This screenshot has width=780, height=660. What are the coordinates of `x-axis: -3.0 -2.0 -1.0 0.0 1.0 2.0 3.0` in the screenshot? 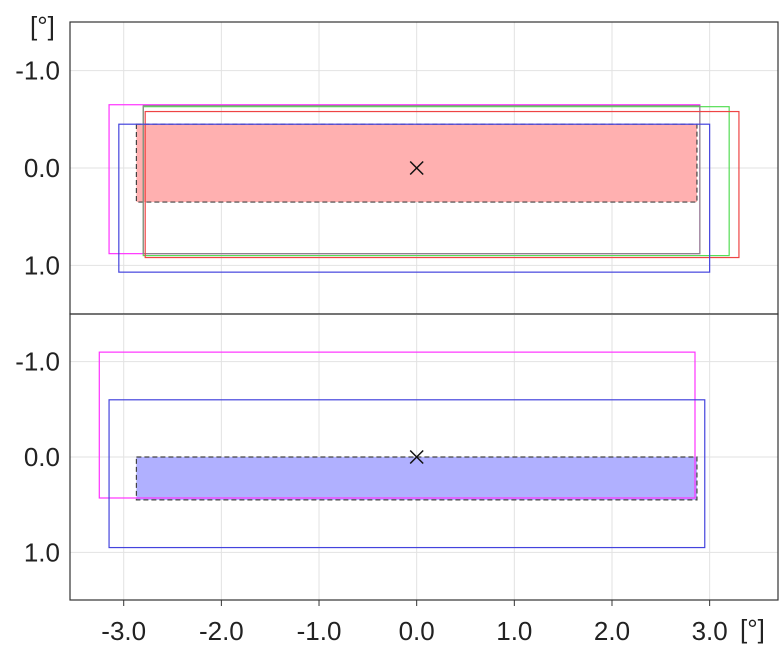 It's located at (414, 623).